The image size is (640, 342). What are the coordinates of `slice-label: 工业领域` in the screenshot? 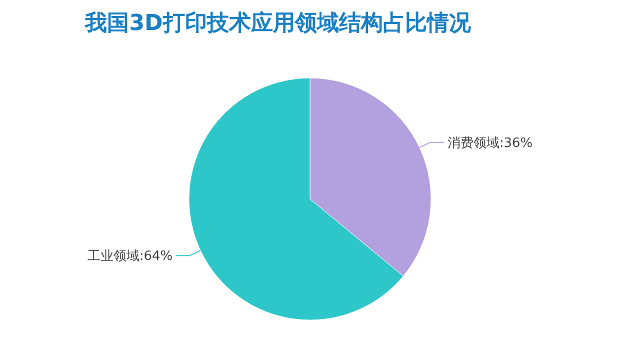 It's located at (113, 256).